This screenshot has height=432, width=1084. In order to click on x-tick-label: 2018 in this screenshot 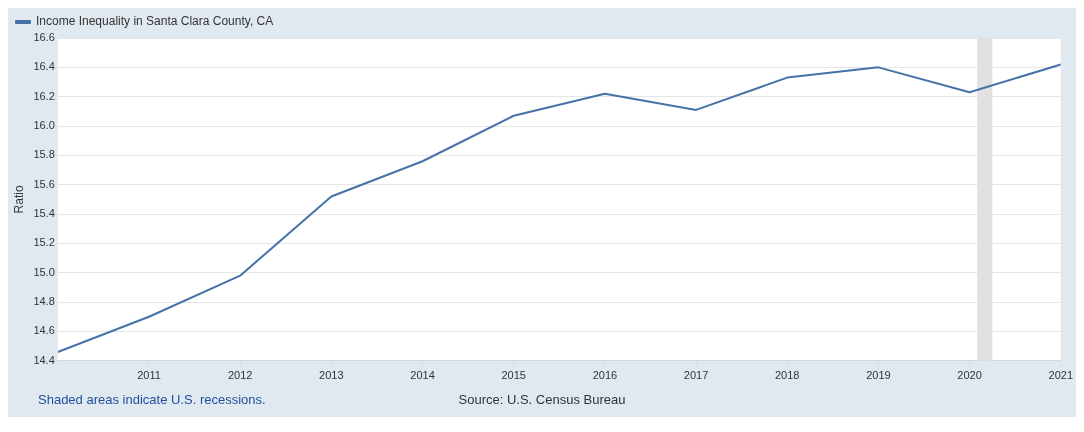, I will do `click(787, 375)`.